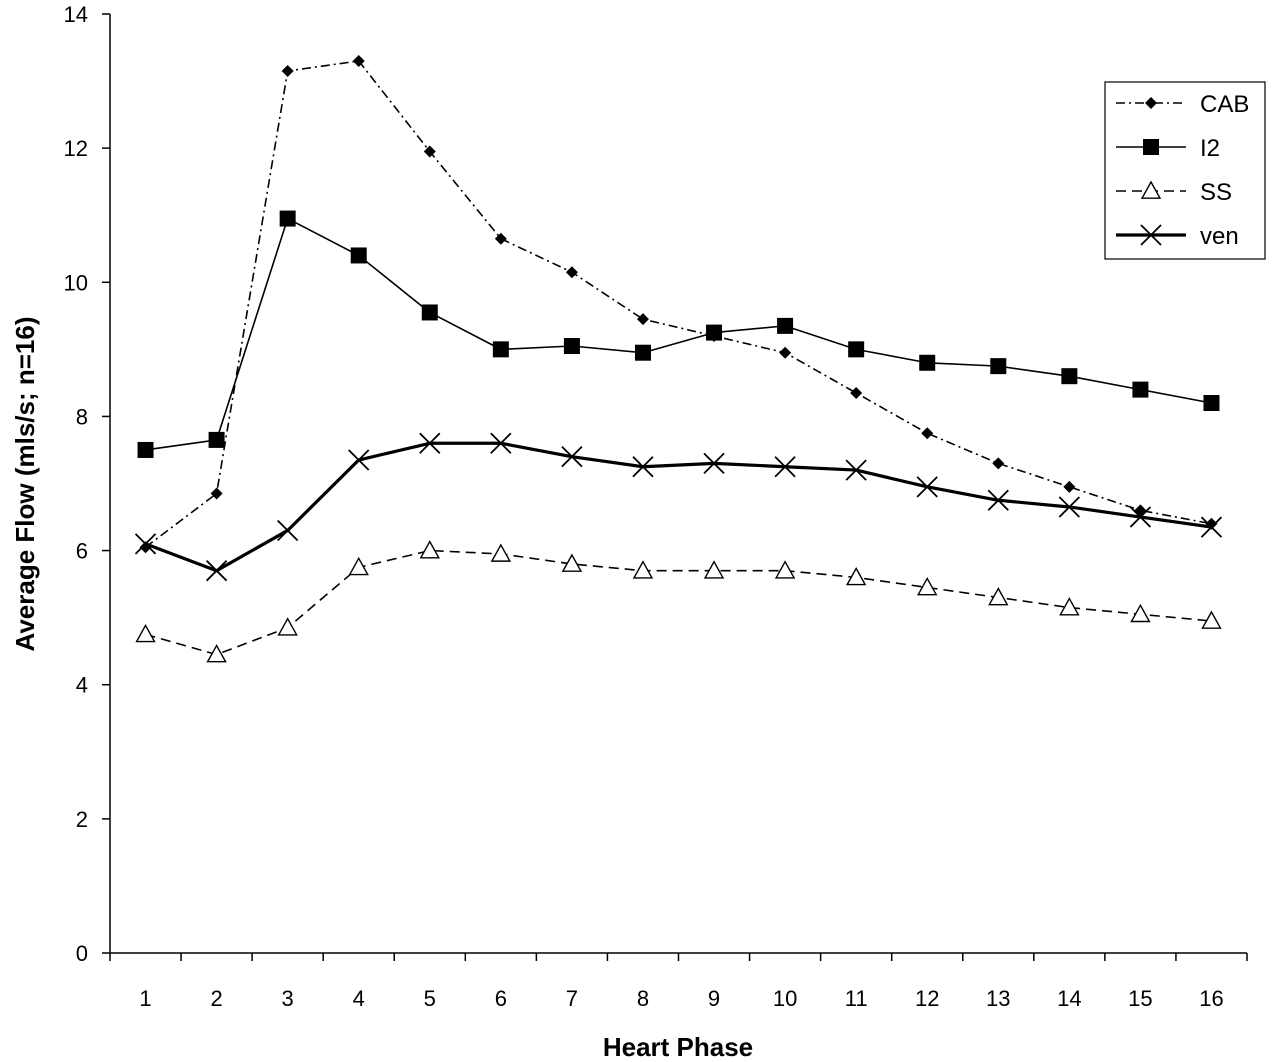 The image size is (1280, 1062). I want to click on x-tick-label: 13, so click(998, 998).